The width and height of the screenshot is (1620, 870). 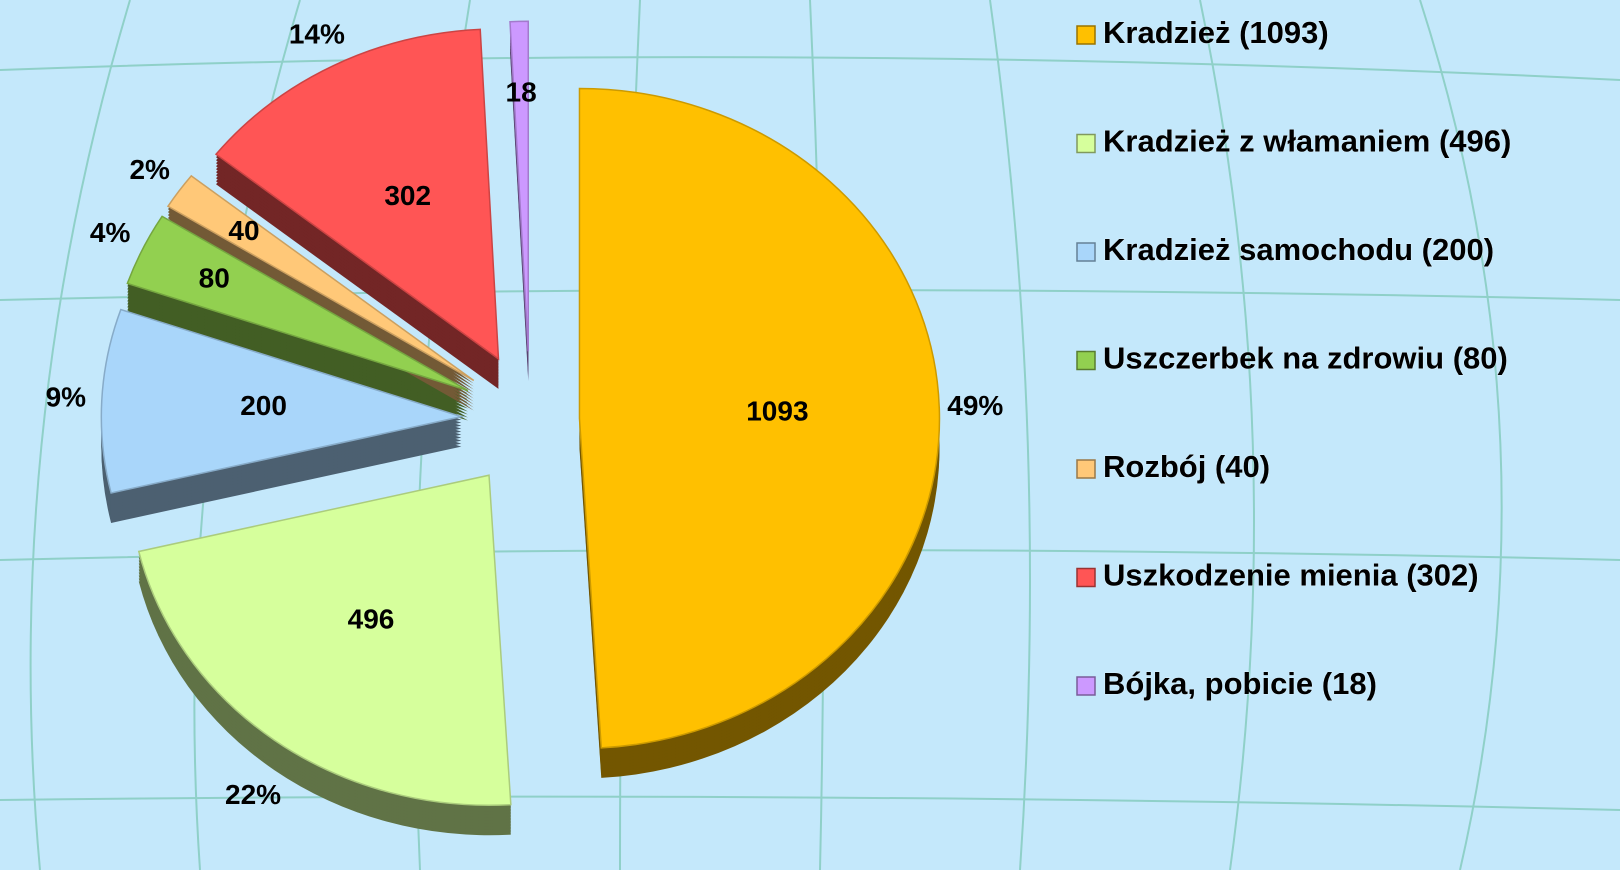 What do you see at coordinates (214, 278) in the screenshot?
I see `value-label: 80` at bounding box center [214, 278].